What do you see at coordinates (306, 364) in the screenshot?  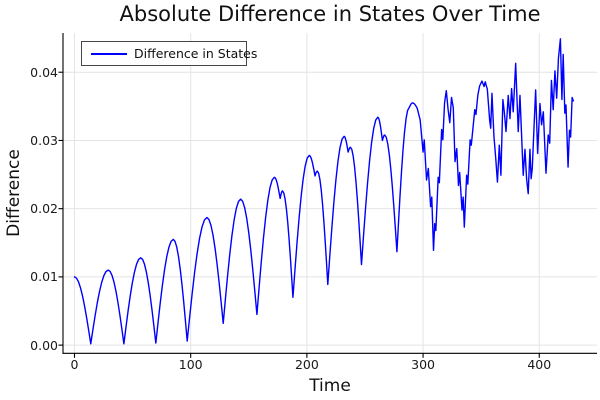 I see `x-tick-label: 200` at bounding box center [306, 364].